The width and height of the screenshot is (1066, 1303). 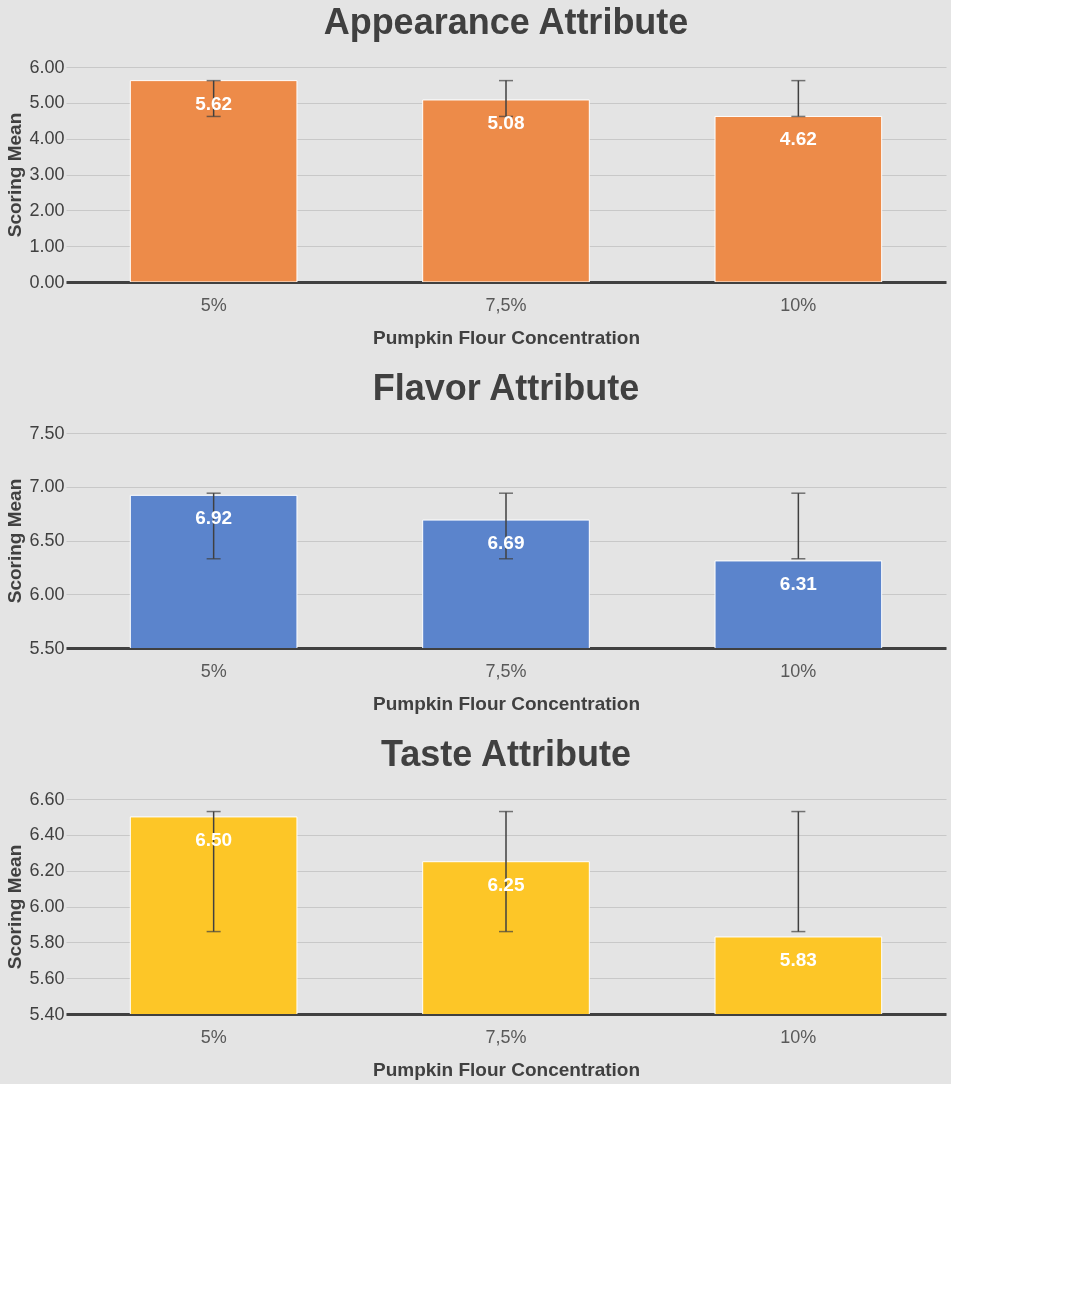 I want to click on y-tick-label: 5.40, so click(x=47, y=1013).